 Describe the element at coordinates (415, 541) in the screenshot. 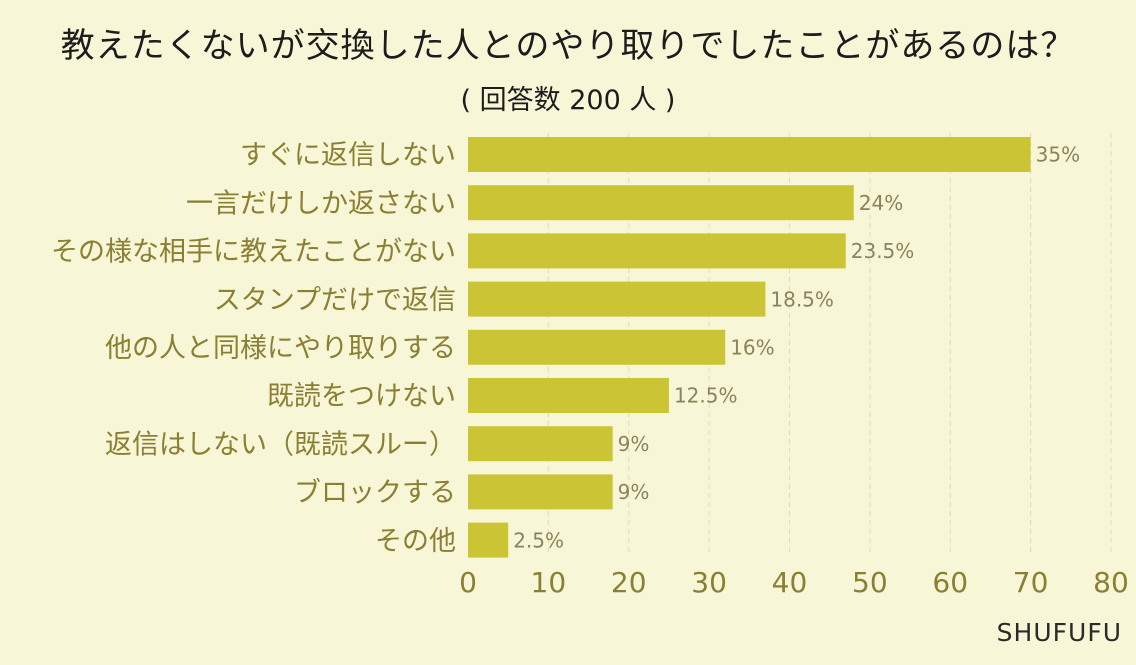

I see `category-label: その他` at that location.